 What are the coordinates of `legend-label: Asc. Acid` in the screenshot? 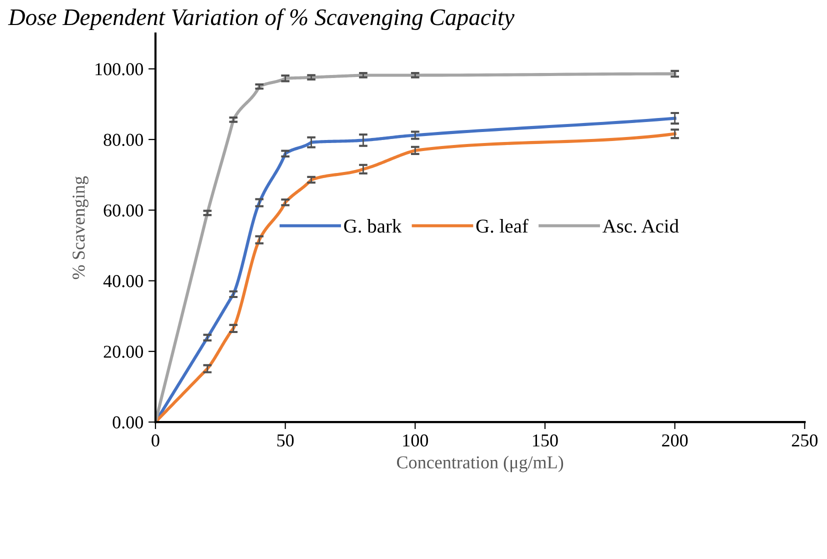 It's located at (640, 226).